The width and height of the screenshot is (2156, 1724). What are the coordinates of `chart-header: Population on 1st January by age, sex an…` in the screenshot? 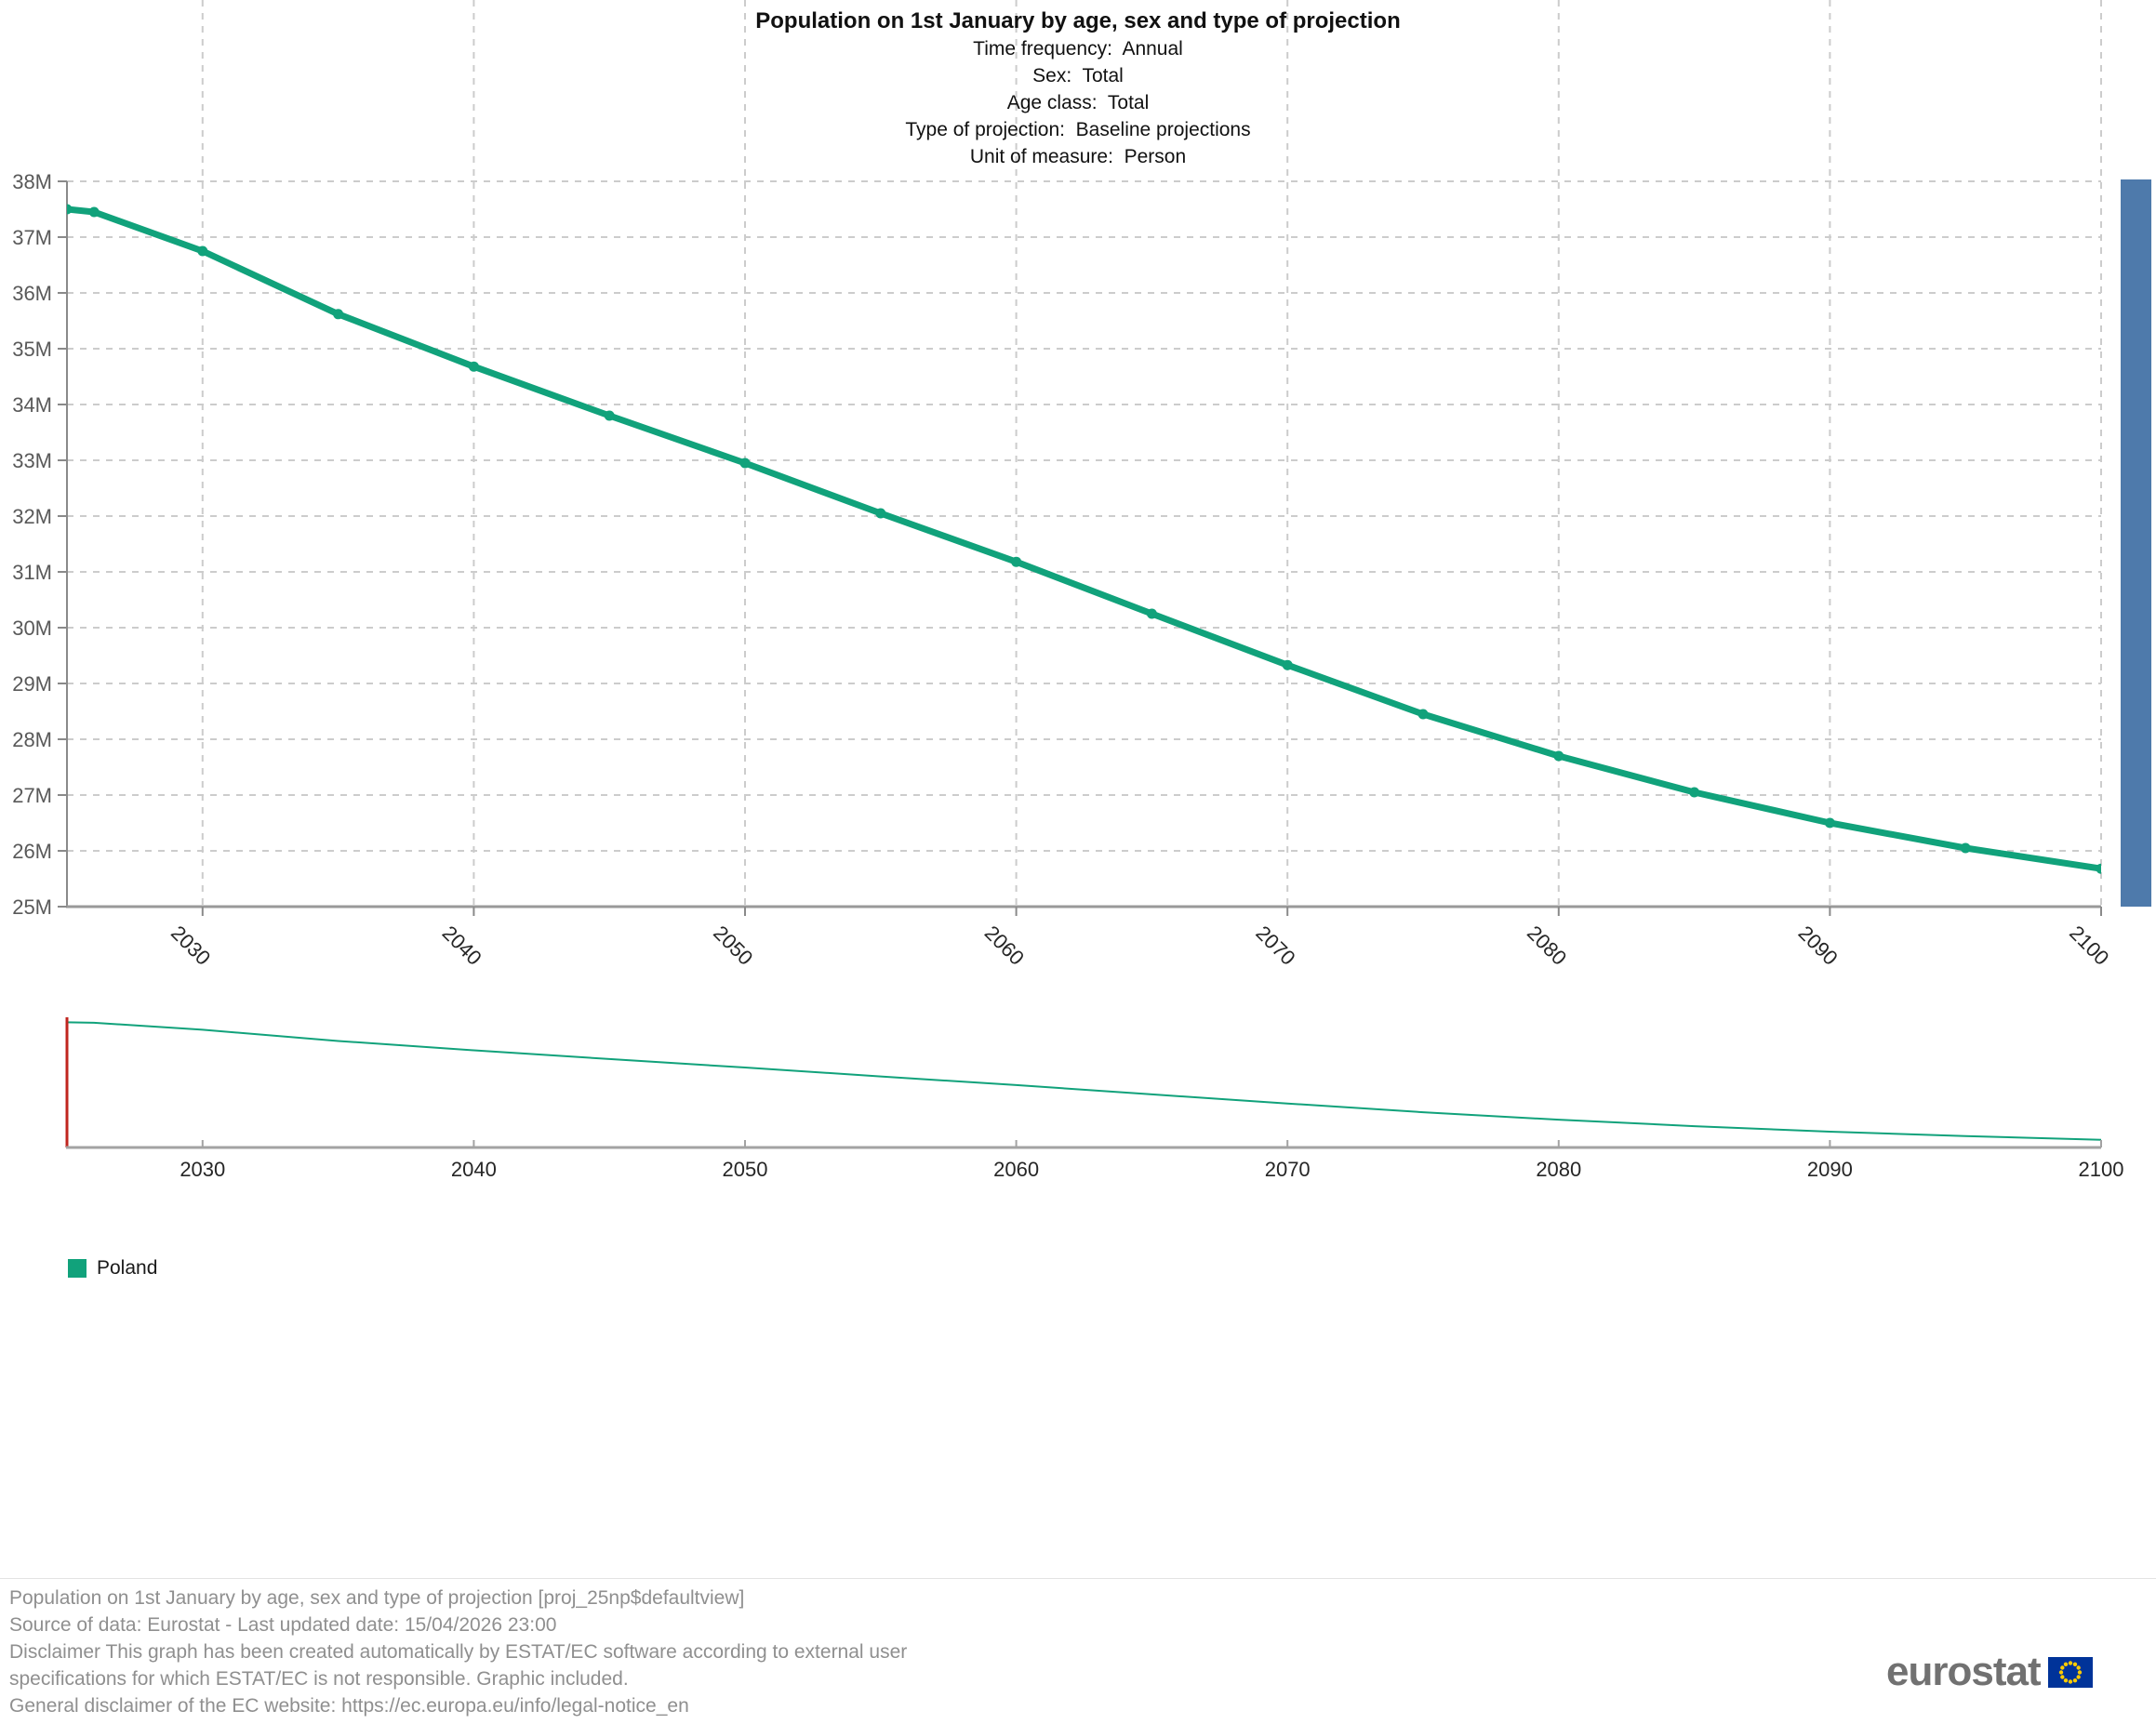 It's located at (1078, 88).